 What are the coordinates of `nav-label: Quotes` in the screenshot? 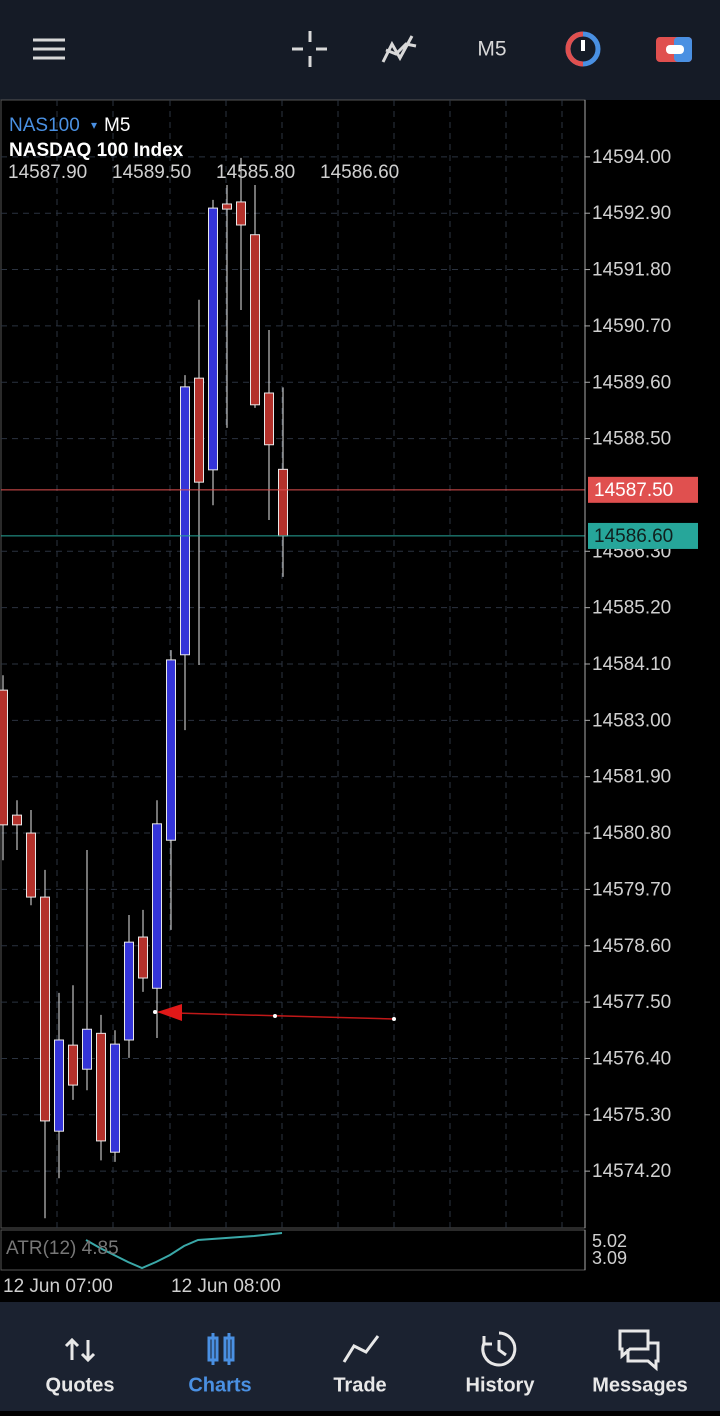 It's located at (80, 1385).